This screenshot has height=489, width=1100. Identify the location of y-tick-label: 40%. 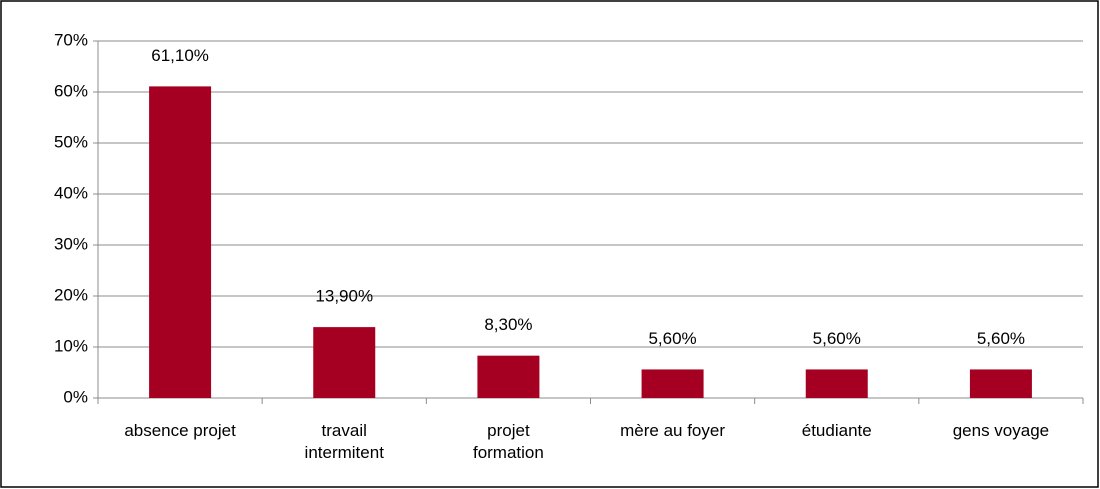
(71, 192).